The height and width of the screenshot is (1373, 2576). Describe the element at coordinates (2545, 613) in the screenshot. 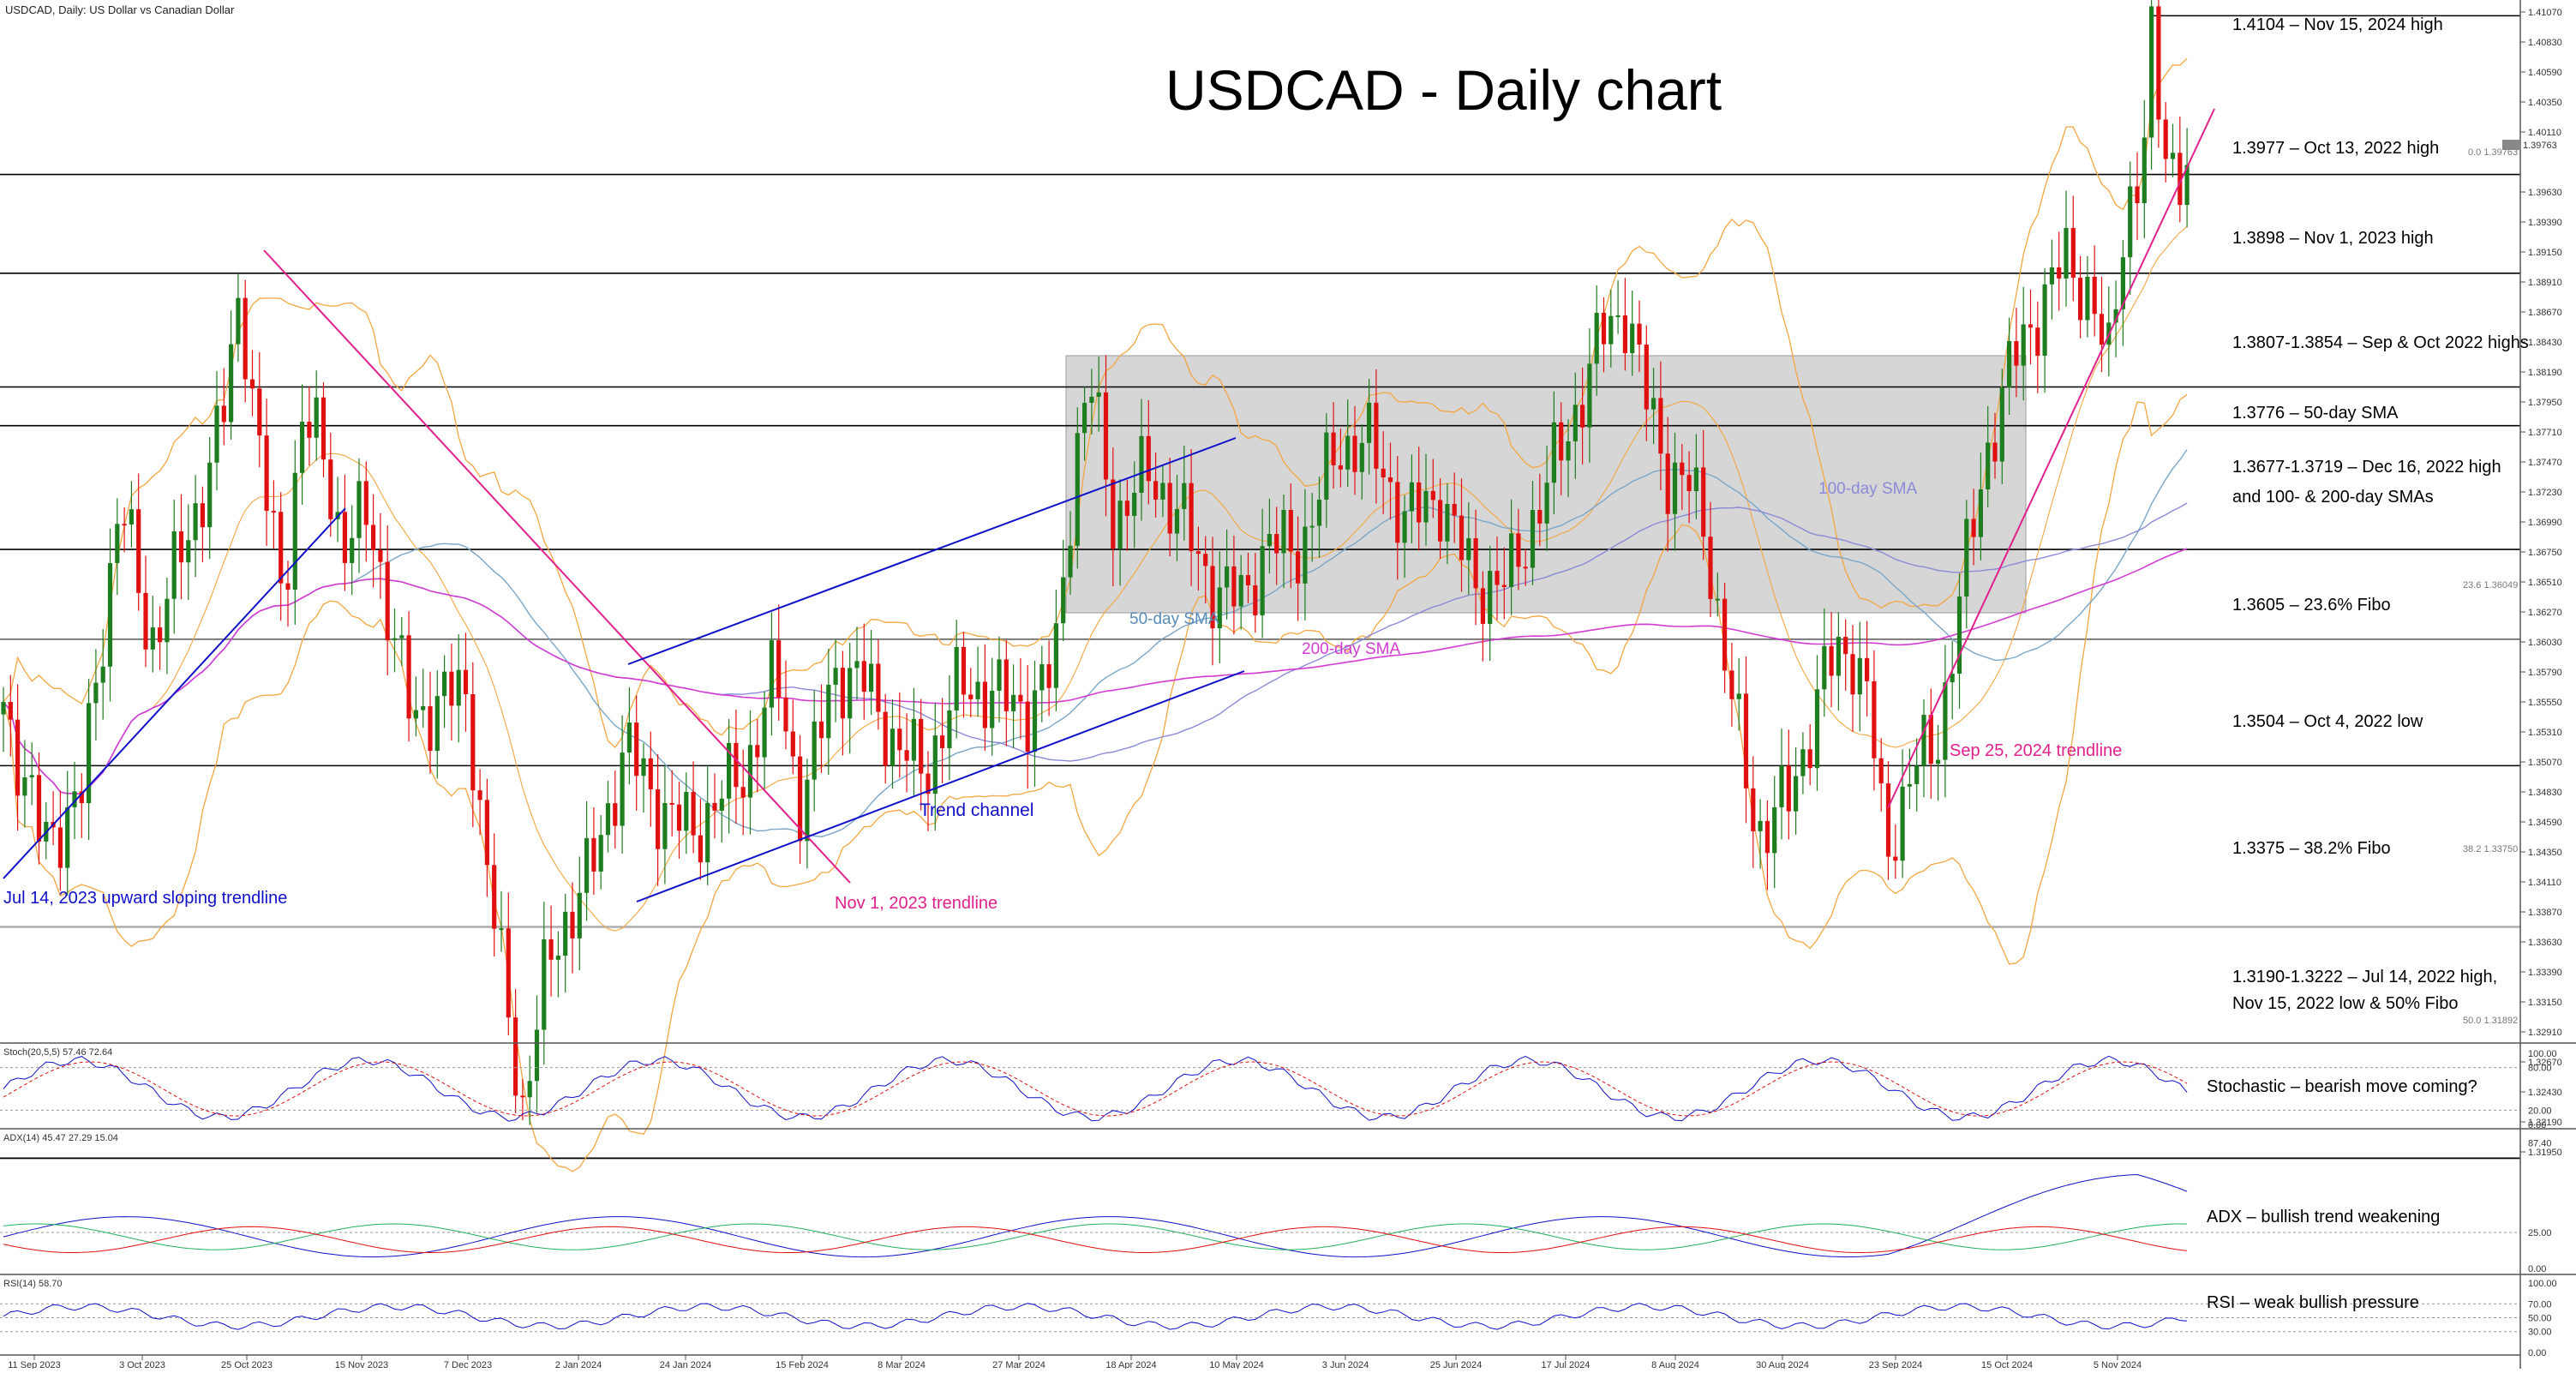

I see `price-tick-label: 1.36270` at that location.